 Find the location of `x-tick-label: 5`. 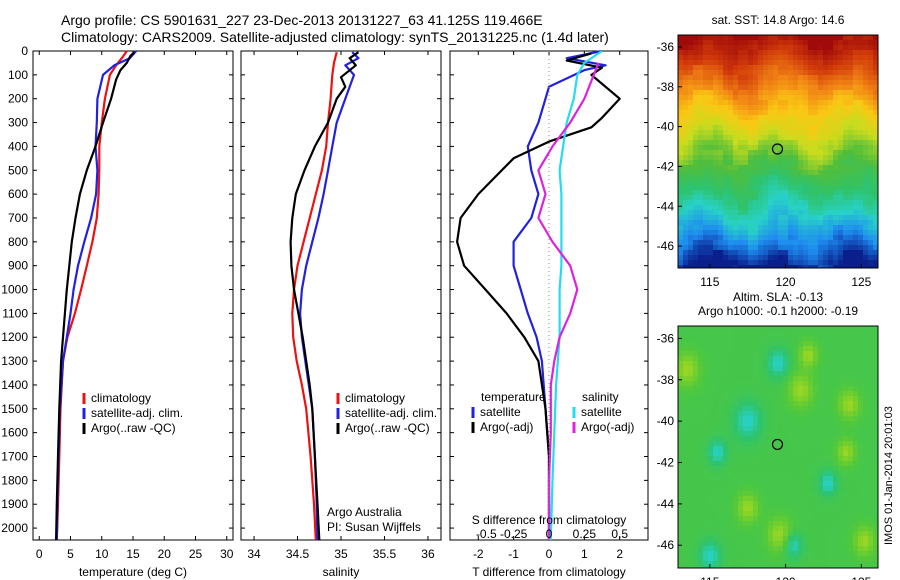

x-tick-label: 5 is located at coordinates (70, 554).